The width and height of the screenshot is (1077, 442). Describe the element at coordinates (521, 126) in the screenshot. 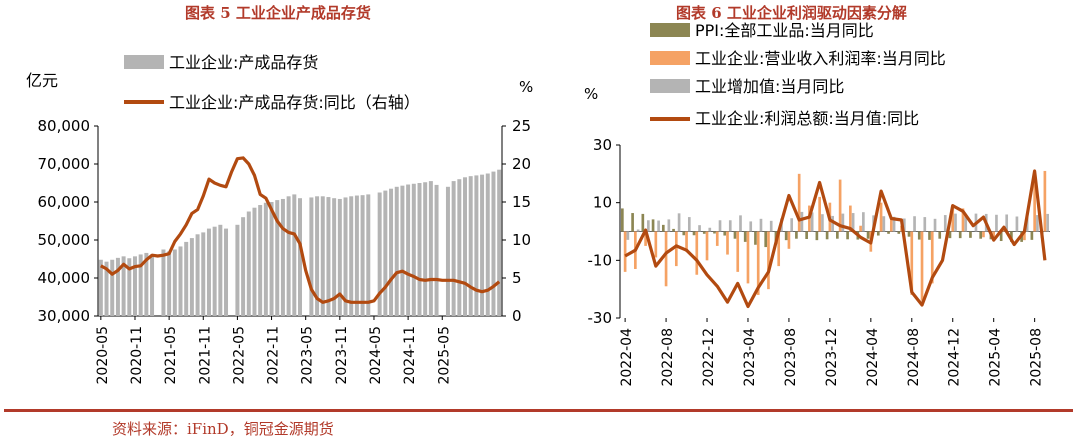

I see `right-y-tick-label: 25` at that location.